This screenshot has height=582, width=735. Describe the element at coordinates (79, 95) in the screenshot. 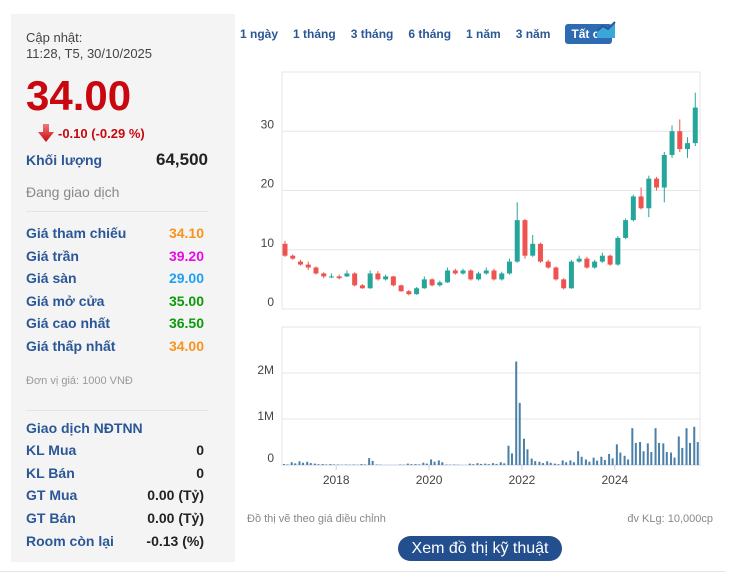

I see `current-price: 34.00` at that location.